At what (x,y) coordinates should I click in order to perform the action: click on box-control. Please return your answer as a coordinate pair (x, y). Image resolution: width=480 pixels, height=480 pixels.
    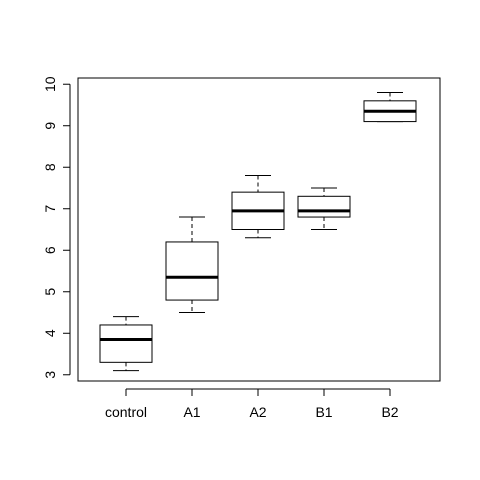
    Looking at the image, I should click on (126, 344).